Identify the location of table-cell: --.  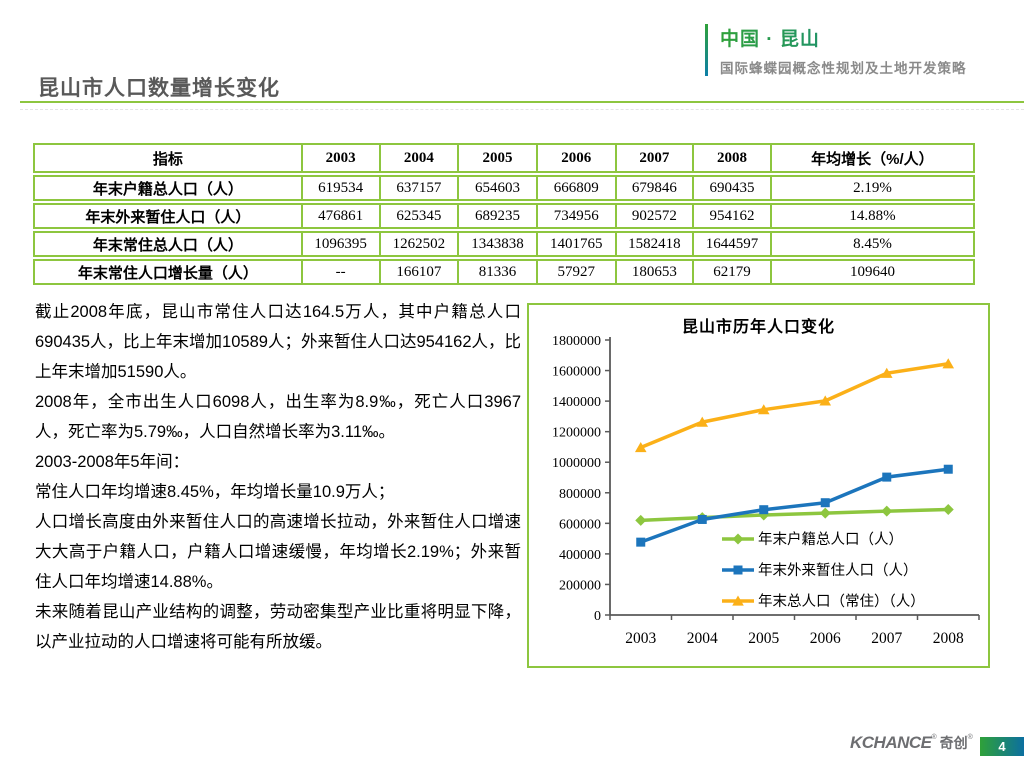
(339, 272).